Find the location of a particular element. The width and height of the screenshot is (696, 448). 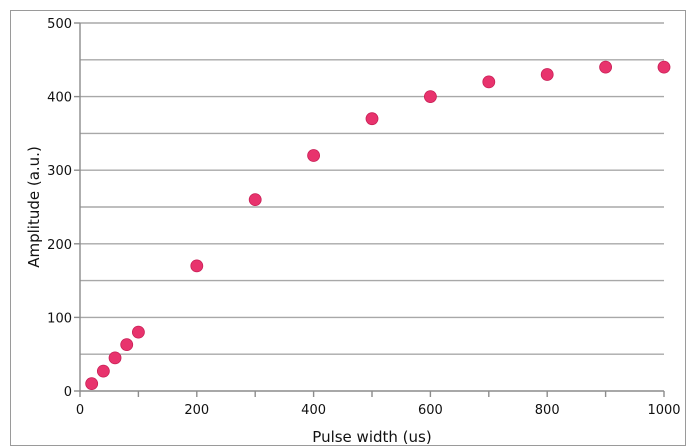

x-tick-label: 600 is located at coordinates (430, 410).